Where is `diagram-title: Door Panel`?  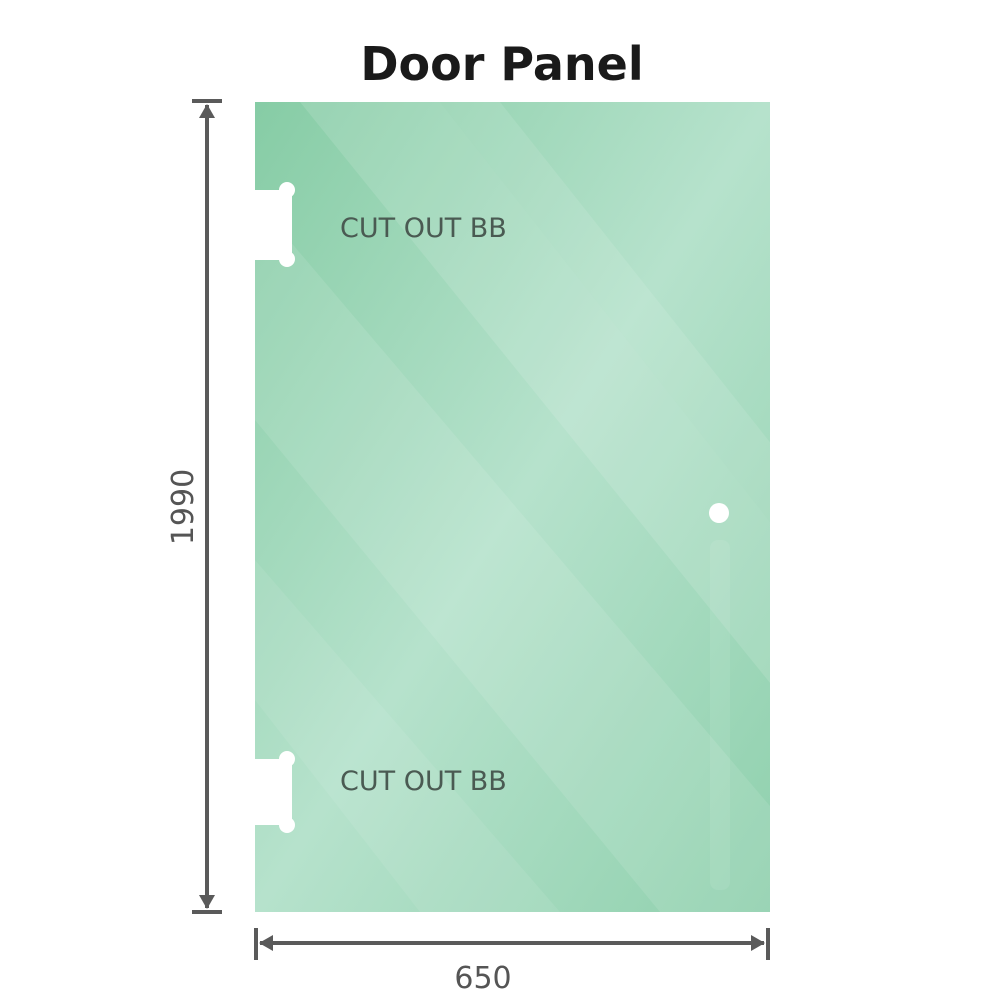 diagram-title: Door Panel is located at coordinates (501, 64).